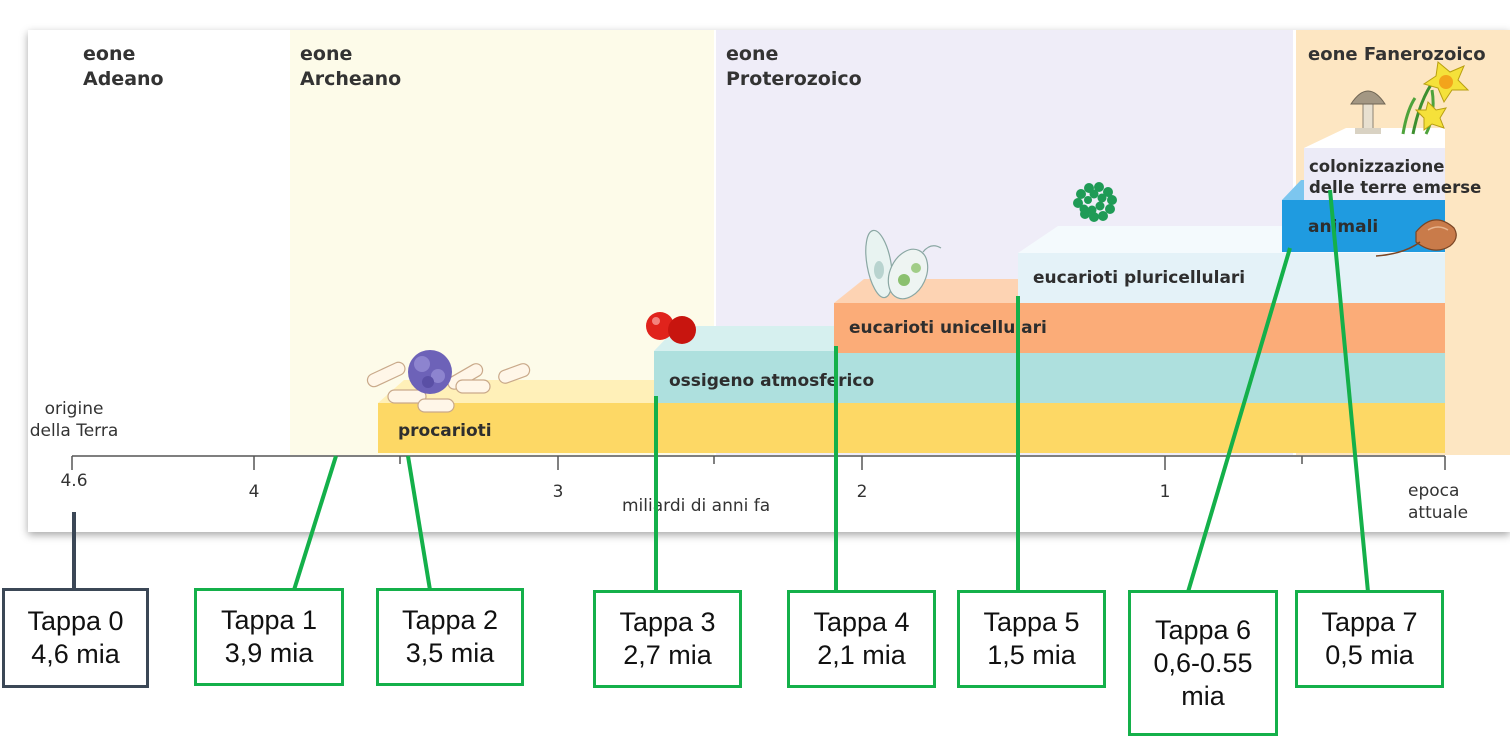 The width and height of the screenshot is (1510, 740). Describe the element at coordinates (351, 66) in the screenshot. I see `eon-label-archeano: eone Archeano` at that location.